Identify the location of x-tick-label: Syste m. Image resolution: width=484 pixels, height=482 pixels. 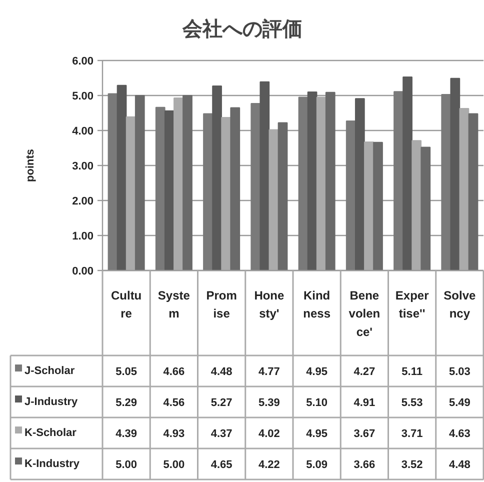
(174, 304).